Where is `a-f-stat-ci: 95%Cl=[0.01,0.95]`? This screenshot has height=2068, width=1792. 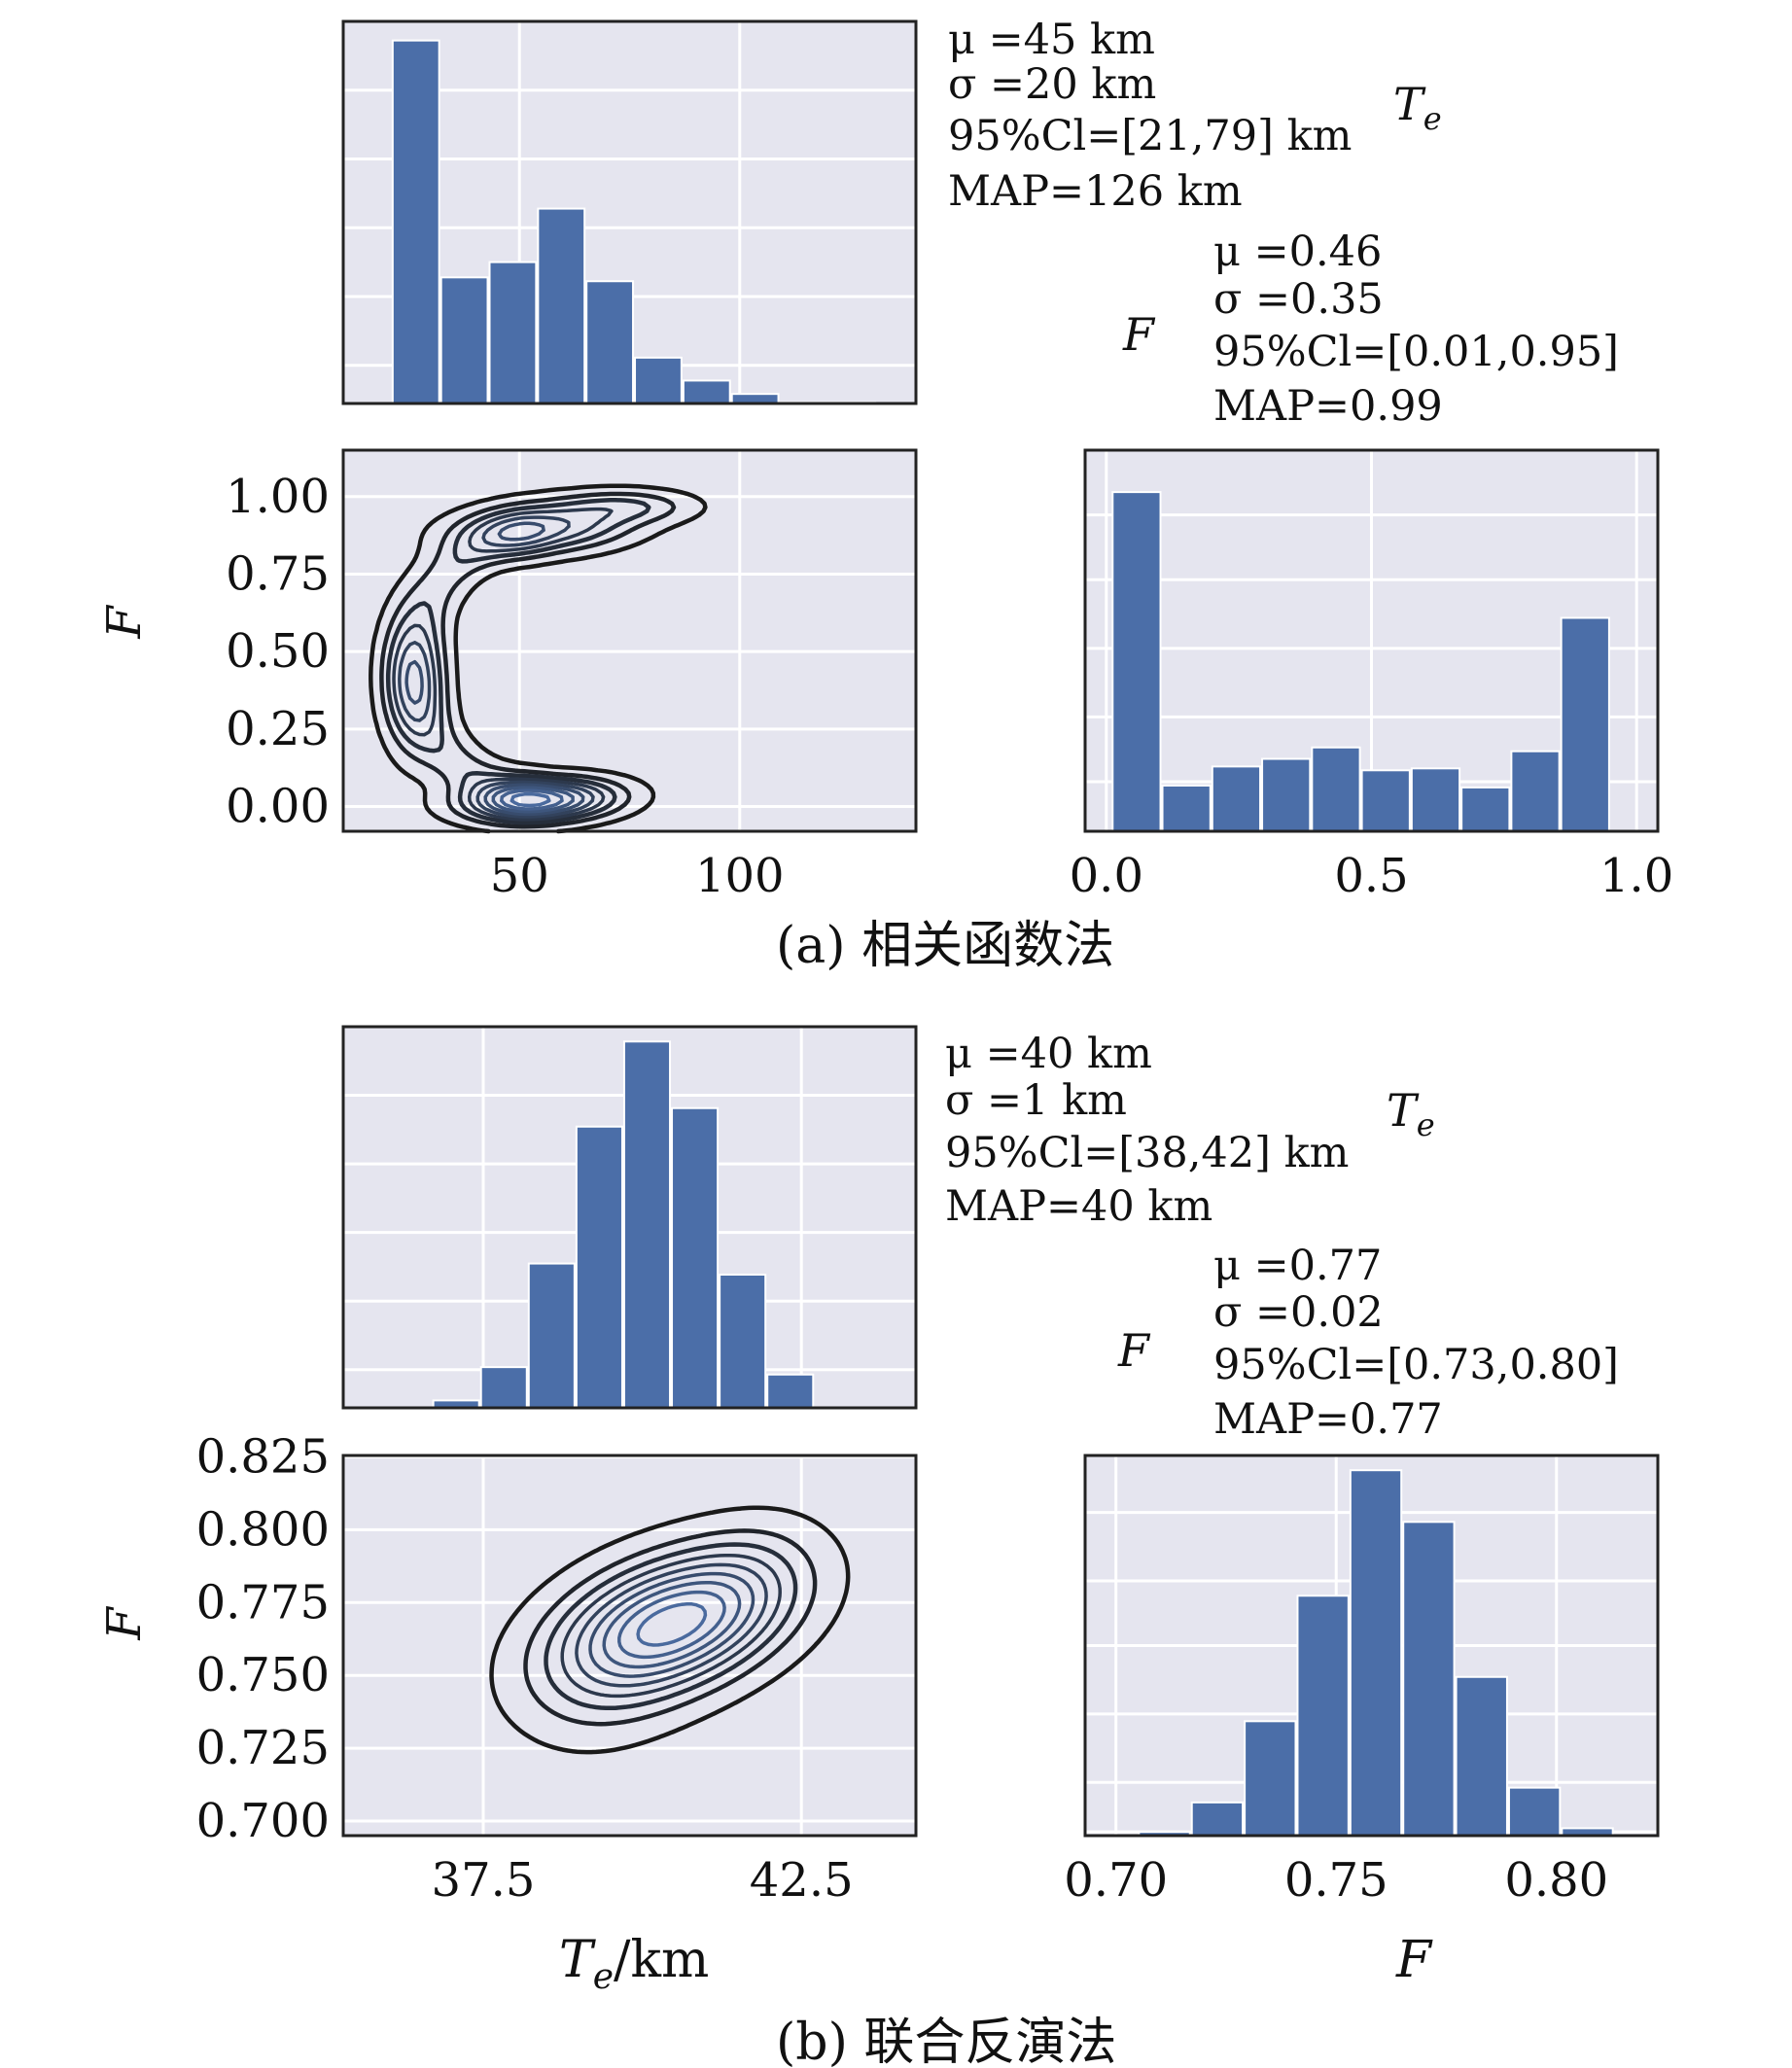
a-f-stat-ci: 95%Cl=[0.01,0.95] is located at coordinates (1416, 352).